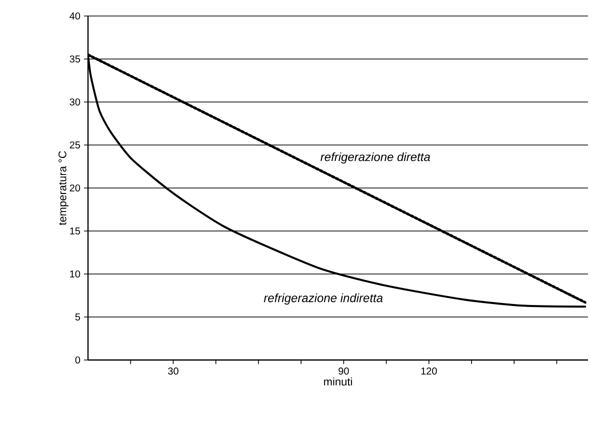 This screenshot has height=427, width=590. Describe the element at coordinates (323, 299) in the screenshot. I see `series-label: refrigerazione indiretta` at that location.